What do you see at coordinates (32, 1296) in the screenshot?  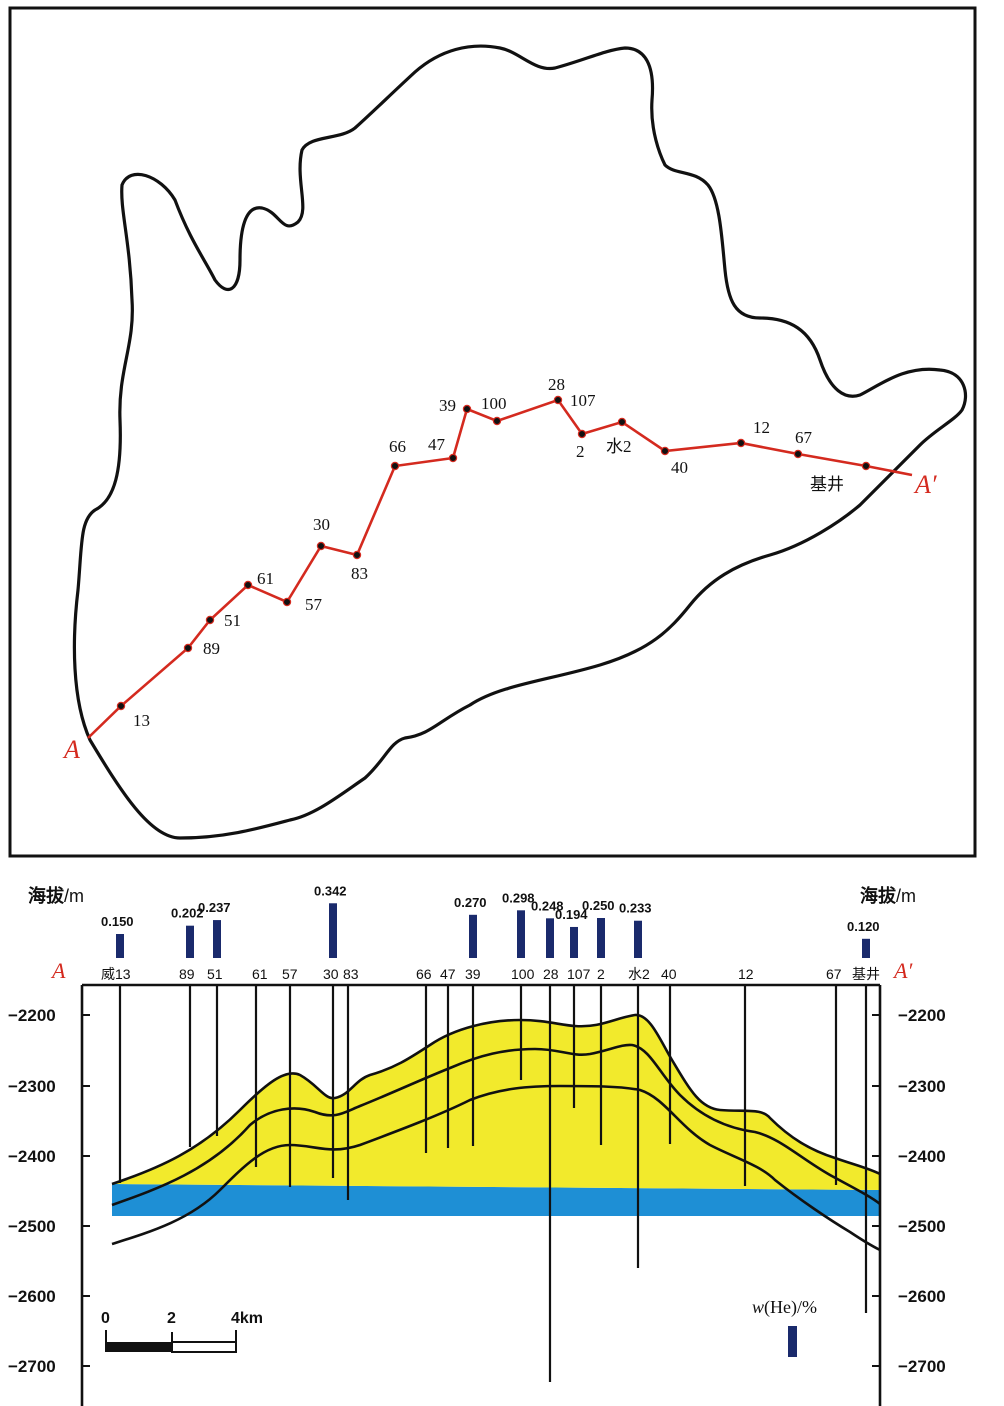 I see `left-tick-label: −2600` at bounding box center [32, 1296].